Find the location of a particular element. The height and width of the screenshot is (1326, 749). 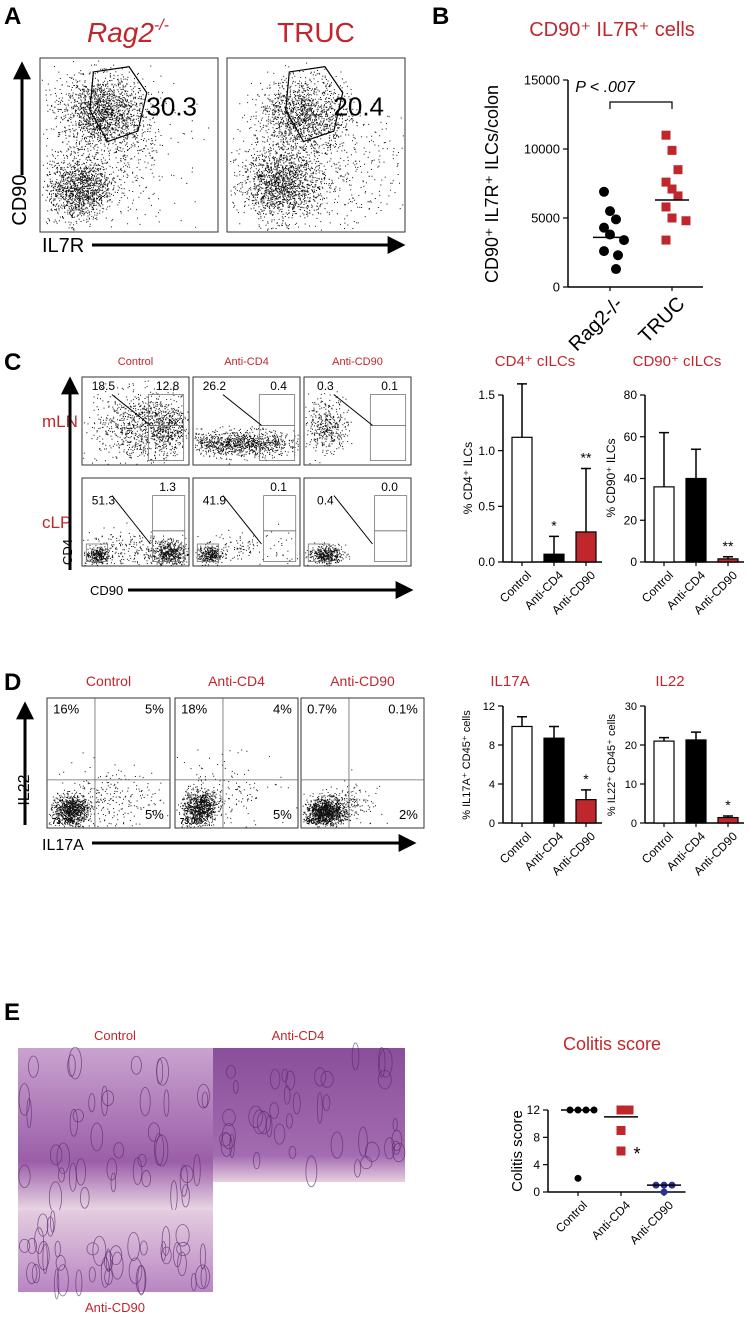

row-label: mLN is located at coordinates (60, 421).